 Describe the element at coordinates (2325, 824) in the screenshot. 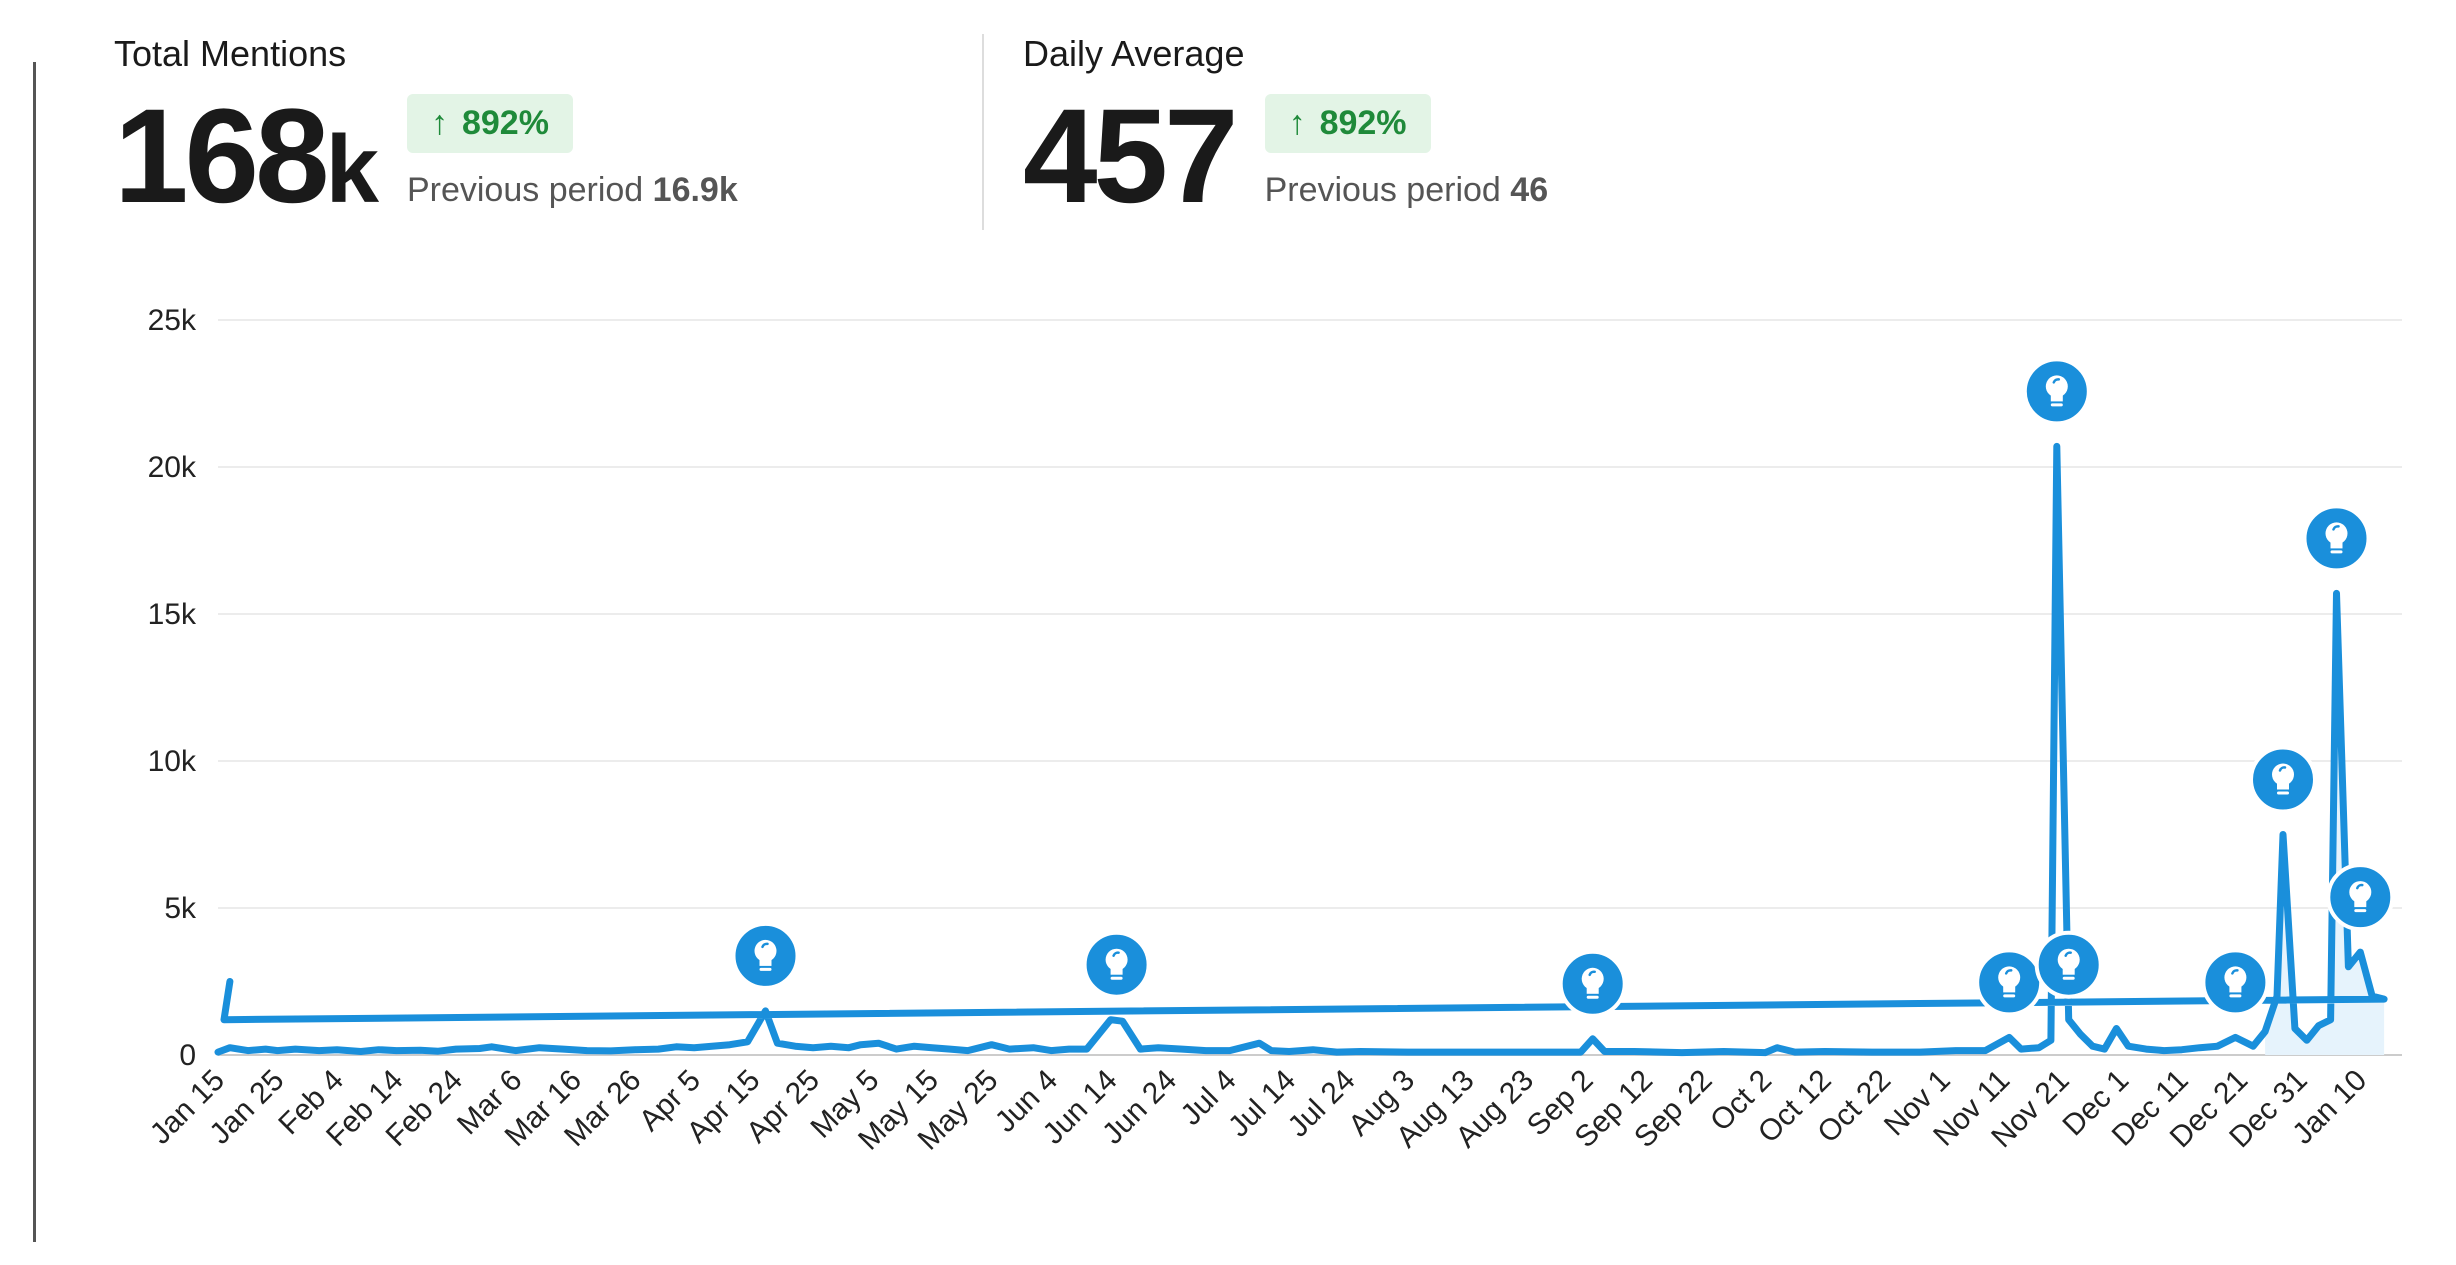

I see `series-area` at that location.